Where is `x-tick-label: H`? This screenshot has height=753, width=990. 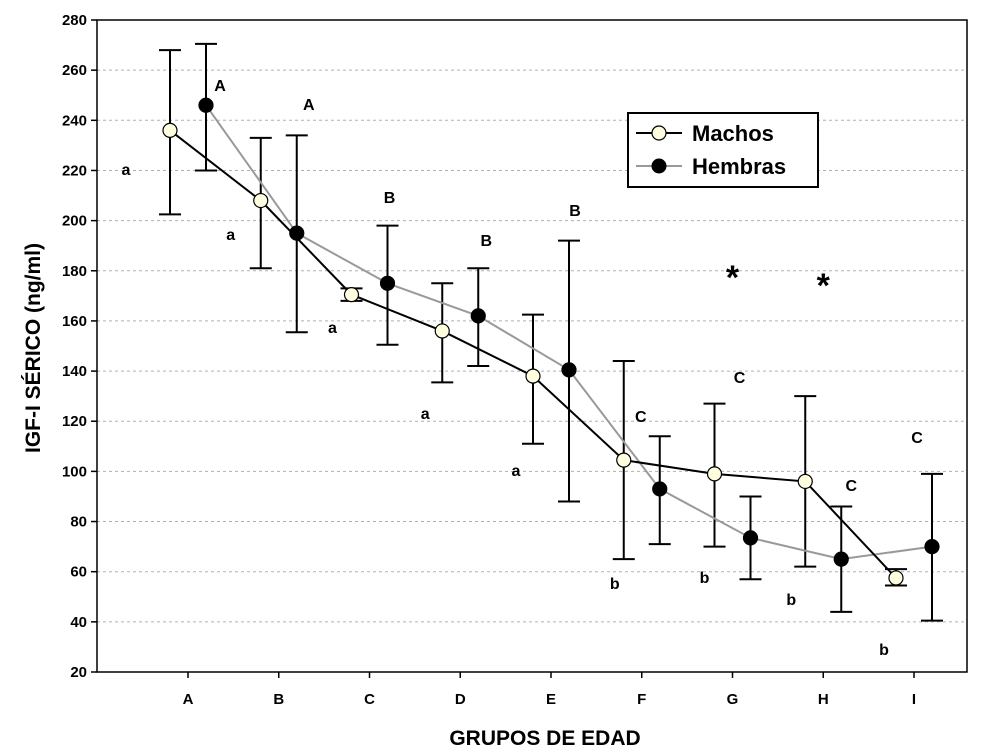
x-tick-label: H is located at coordinates (823, 699).